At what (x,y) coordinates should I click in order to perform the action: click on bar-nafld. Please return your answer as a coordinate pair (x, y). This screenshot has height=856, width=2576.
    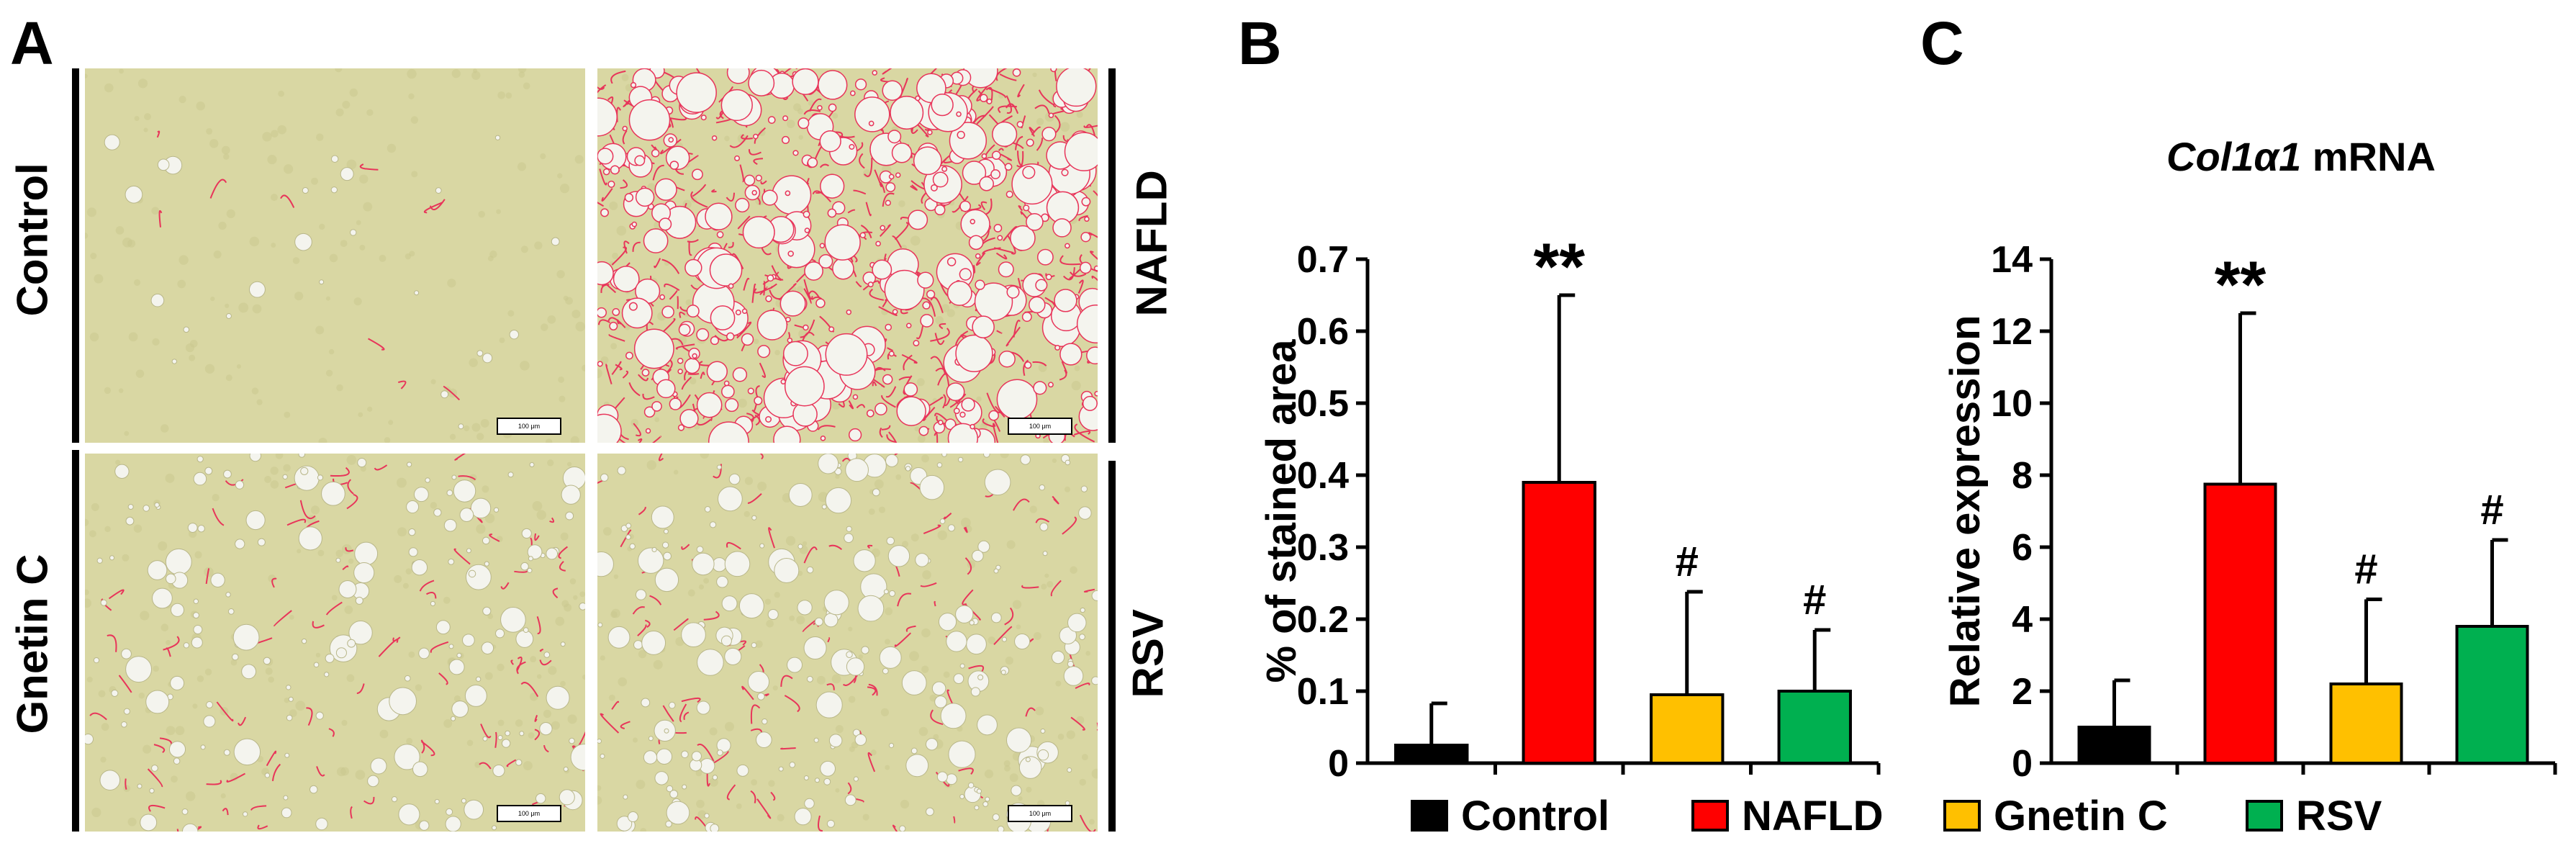
    Looking at the image, I should click on (1559, 623).